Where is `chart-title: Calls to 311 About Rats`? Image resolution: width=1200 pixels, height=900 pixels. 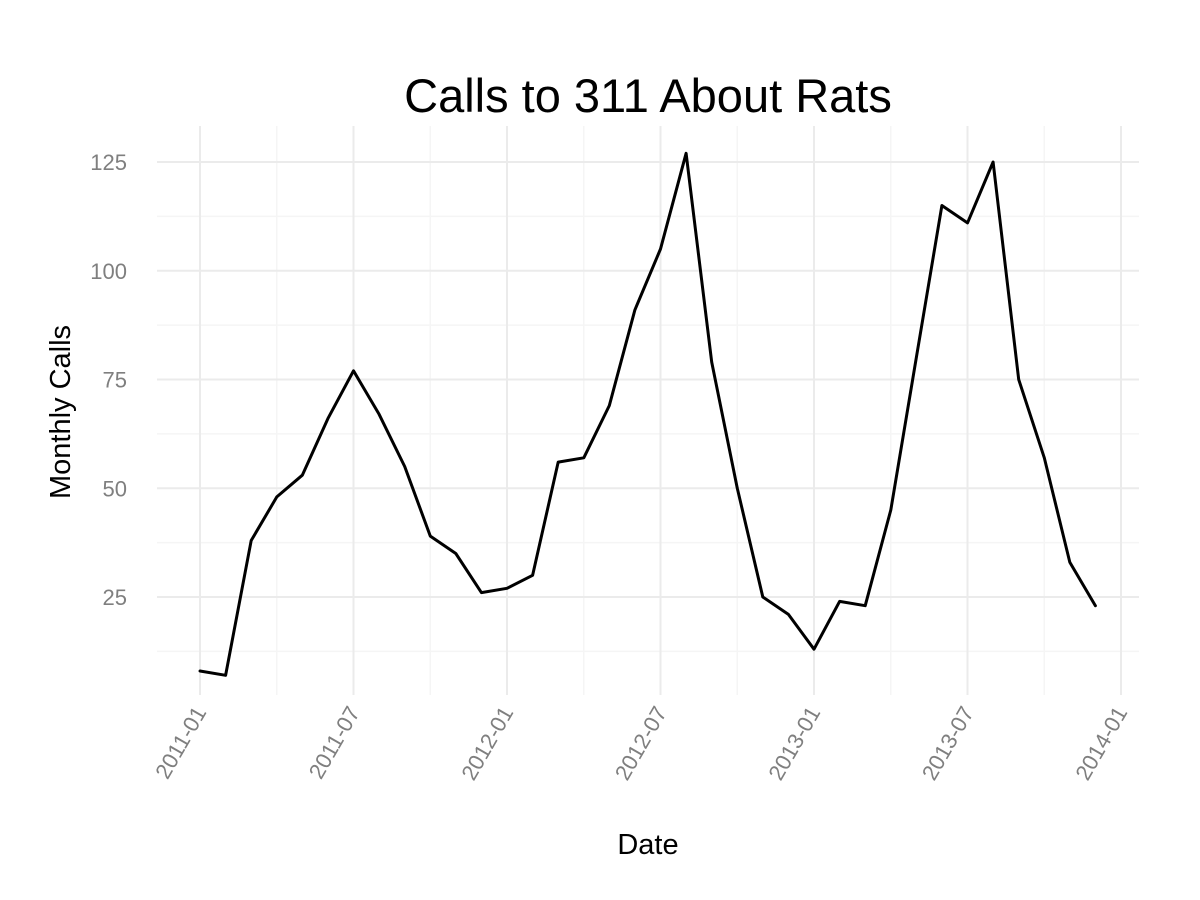 chart-title: Calls to 311 About Rats is located at coordinates (648, 95).